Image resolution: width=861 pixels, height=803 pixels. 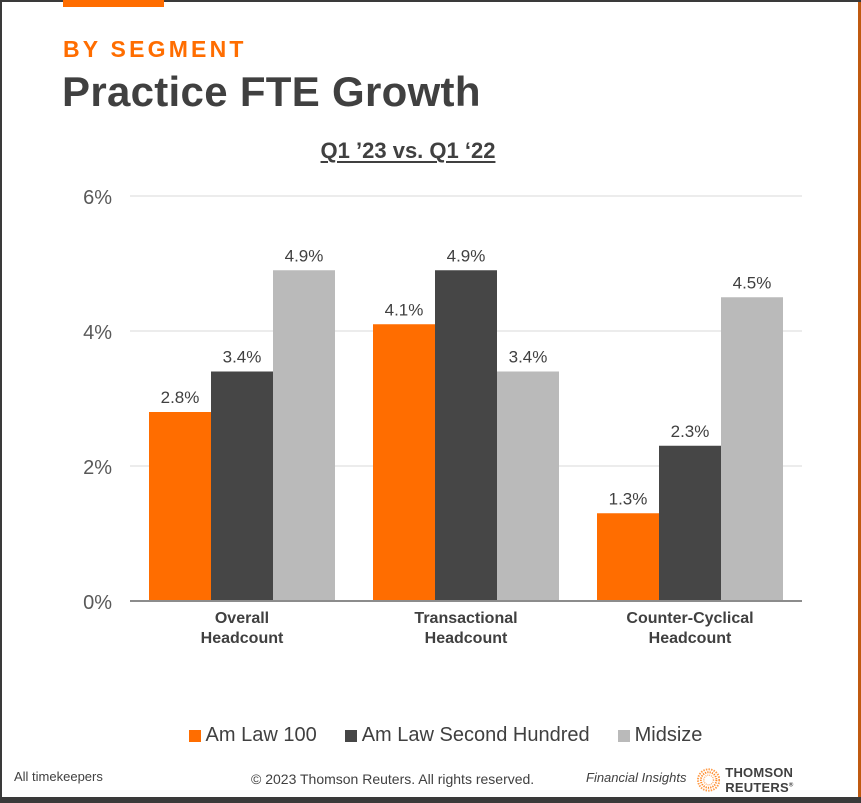 What do you see at coordinates (668, 735) in the screenshot?
I see `legend-label: Midsize` at bounding box center [668, 735].